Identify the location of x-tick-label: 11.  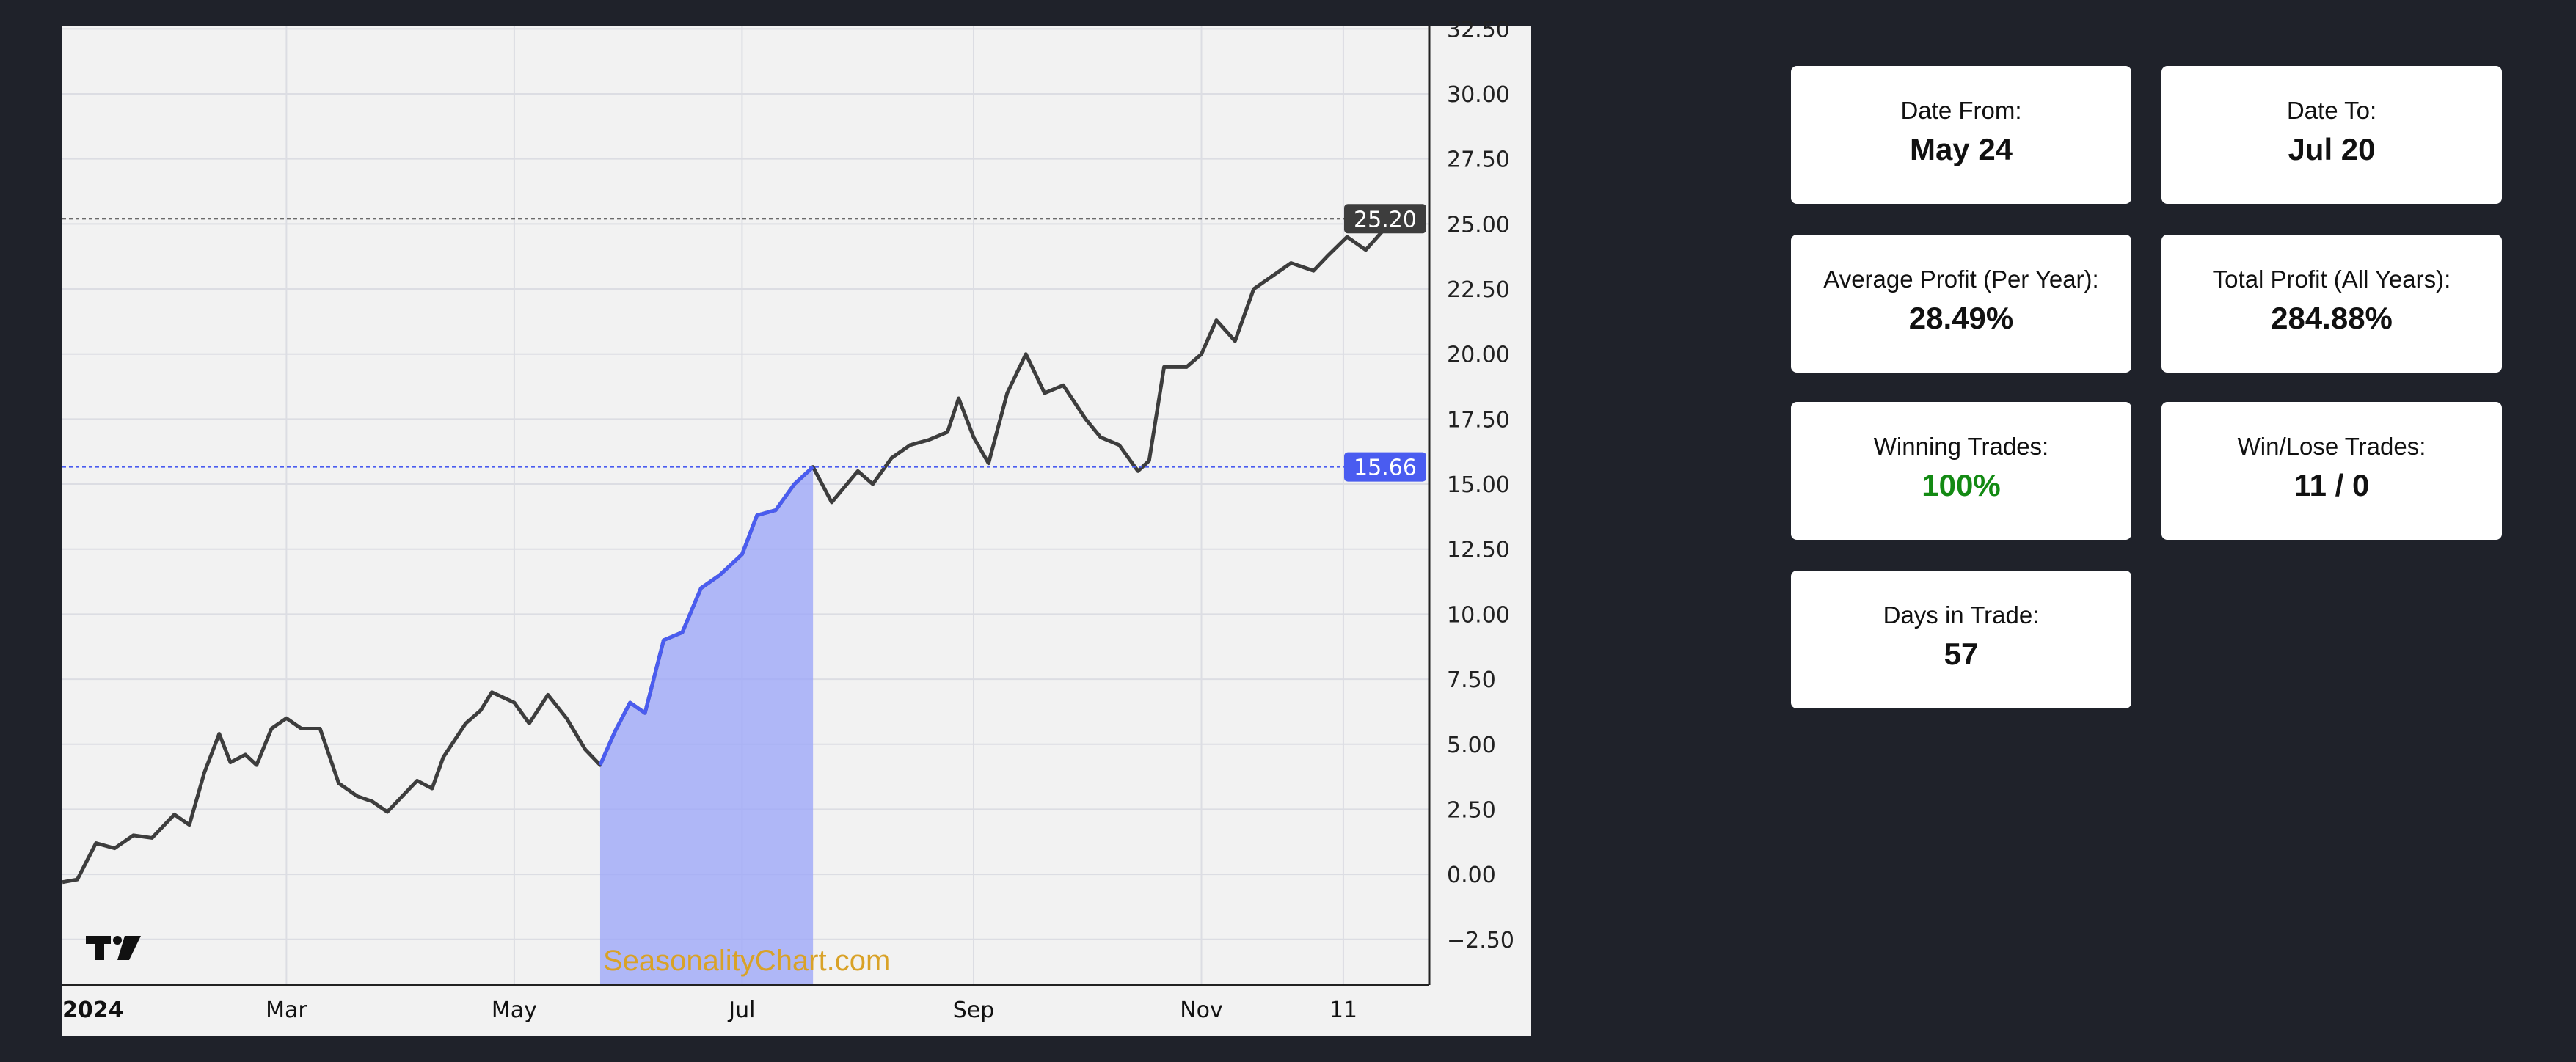
(1343, 1010).